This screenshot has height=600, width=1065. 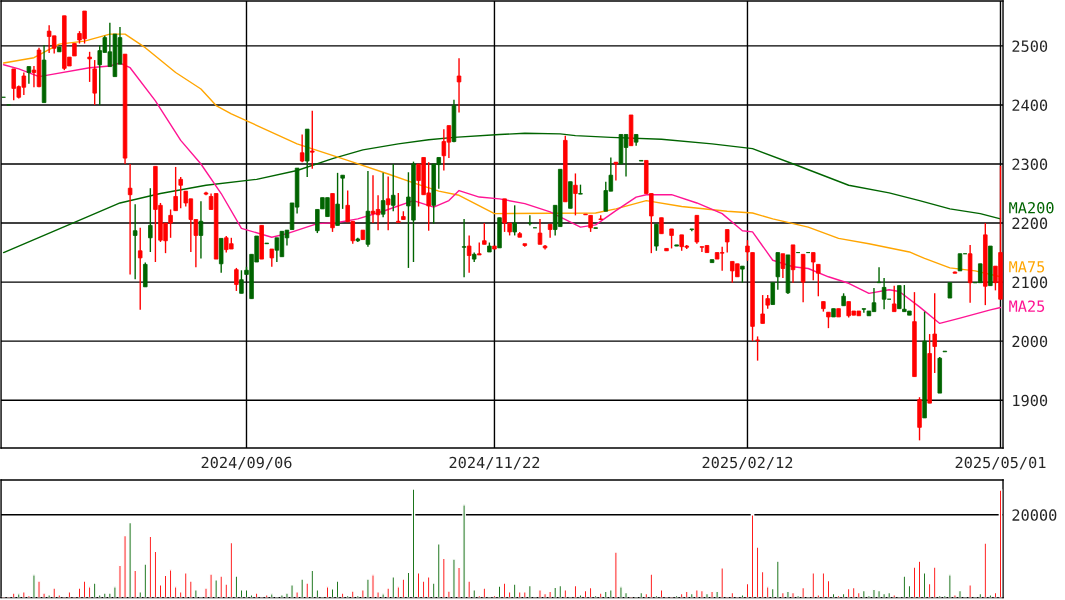 What do you see at coordinates (1034, 515) in the screenshot?
I see `y-tick-label: 20000` at bounding box center [1034, 515].